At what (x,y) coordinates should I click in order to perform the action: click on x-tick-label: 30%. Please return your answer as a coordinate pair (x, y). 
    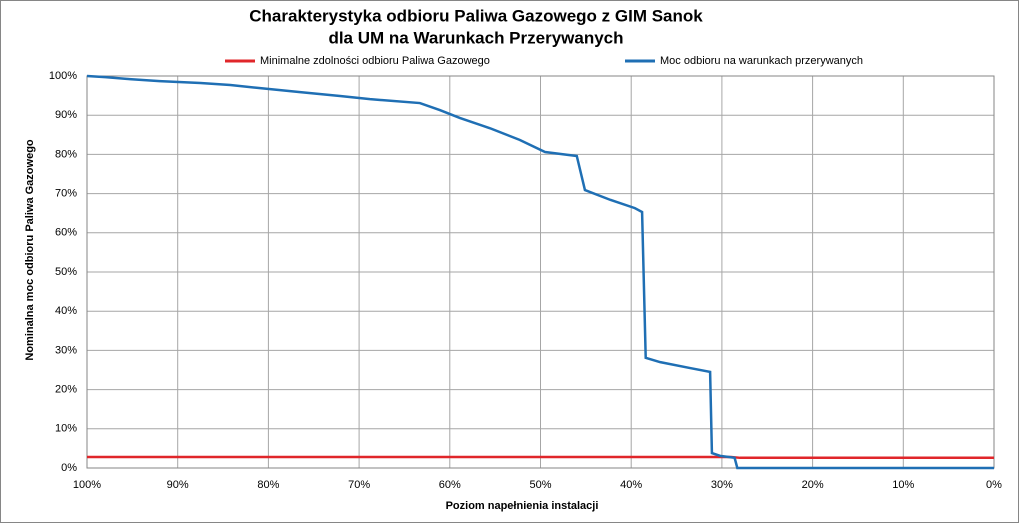
    Looking at the image, I should click on (722, 485).